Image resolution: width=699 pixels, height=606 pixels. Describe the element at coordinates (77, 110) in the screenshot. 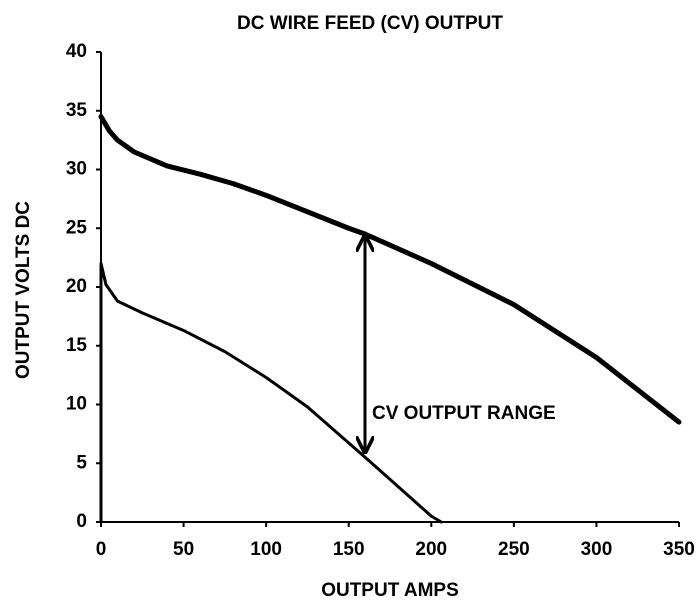

I see `y-tick-label: 35` at that location.